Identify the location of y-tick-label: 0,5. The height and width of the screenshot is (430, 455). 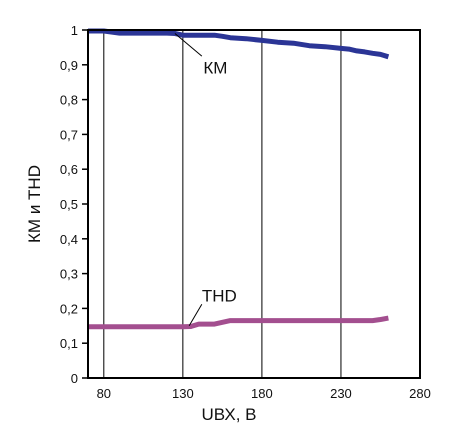
(69, 204).